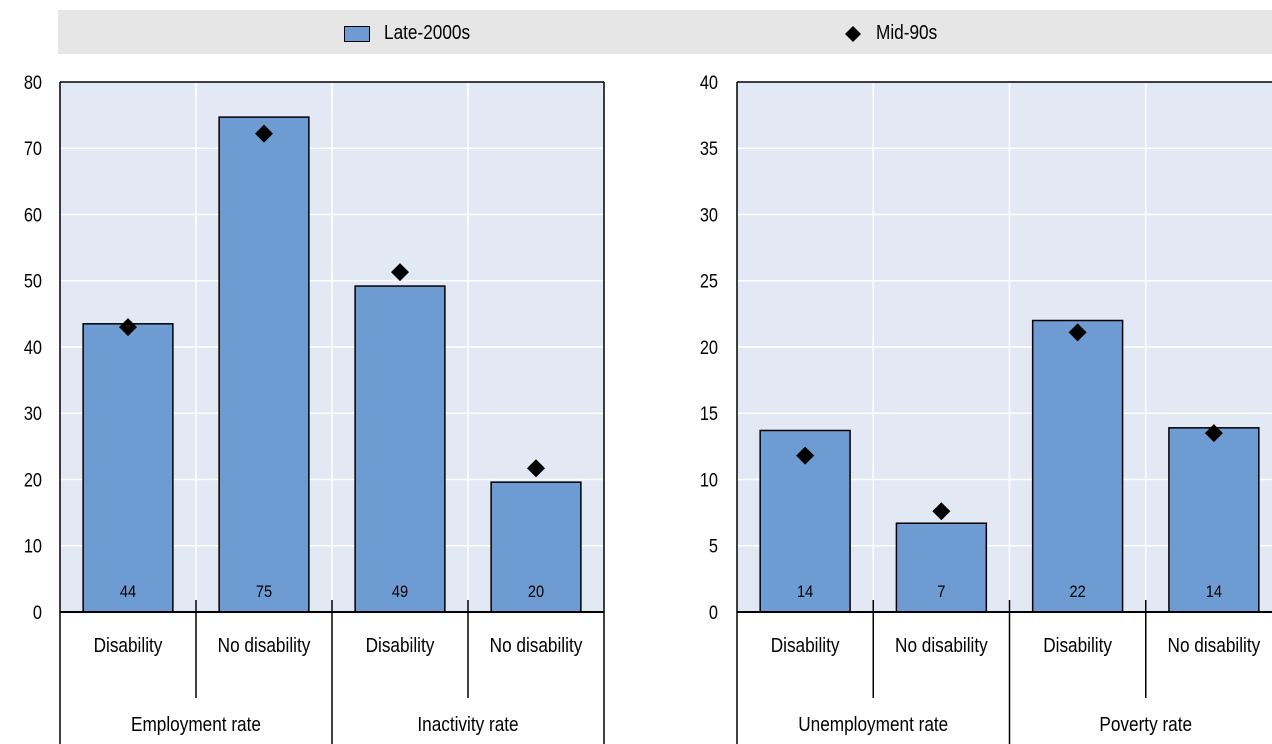 This screenshot has width=1272, height=744. What do you see at coordinates (33, 82) in the screenshot?
I see `y-tick-label: 80` at bounding box center [33, 82].